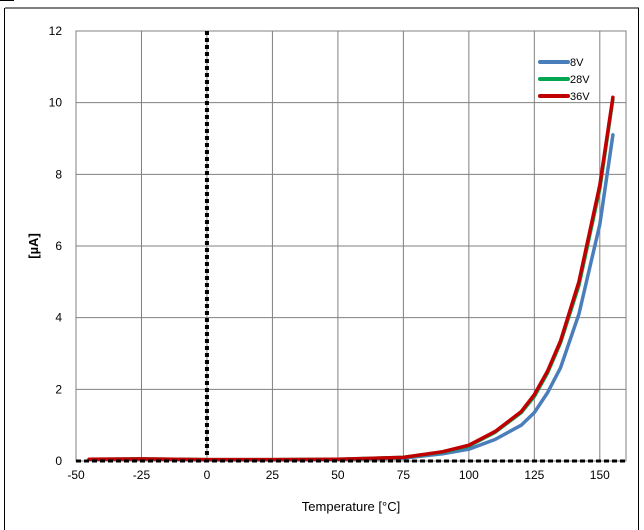  What do you see at coordinates (534, 475) in the screenshot?
I see `x-tick-label: 125` at bounding box center [534, 475].